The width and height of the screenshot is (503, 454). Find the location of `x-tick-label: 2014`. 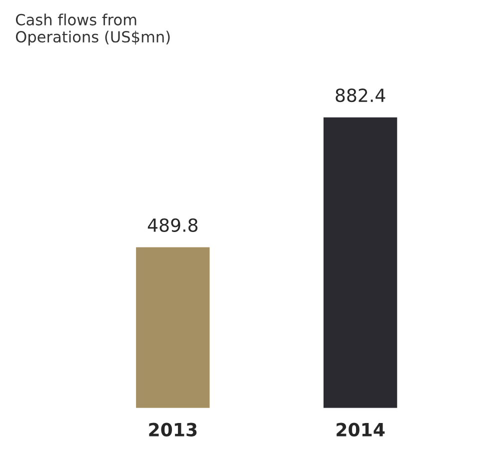

x-tick-label: 2014 is located at coordinates (360, 429).